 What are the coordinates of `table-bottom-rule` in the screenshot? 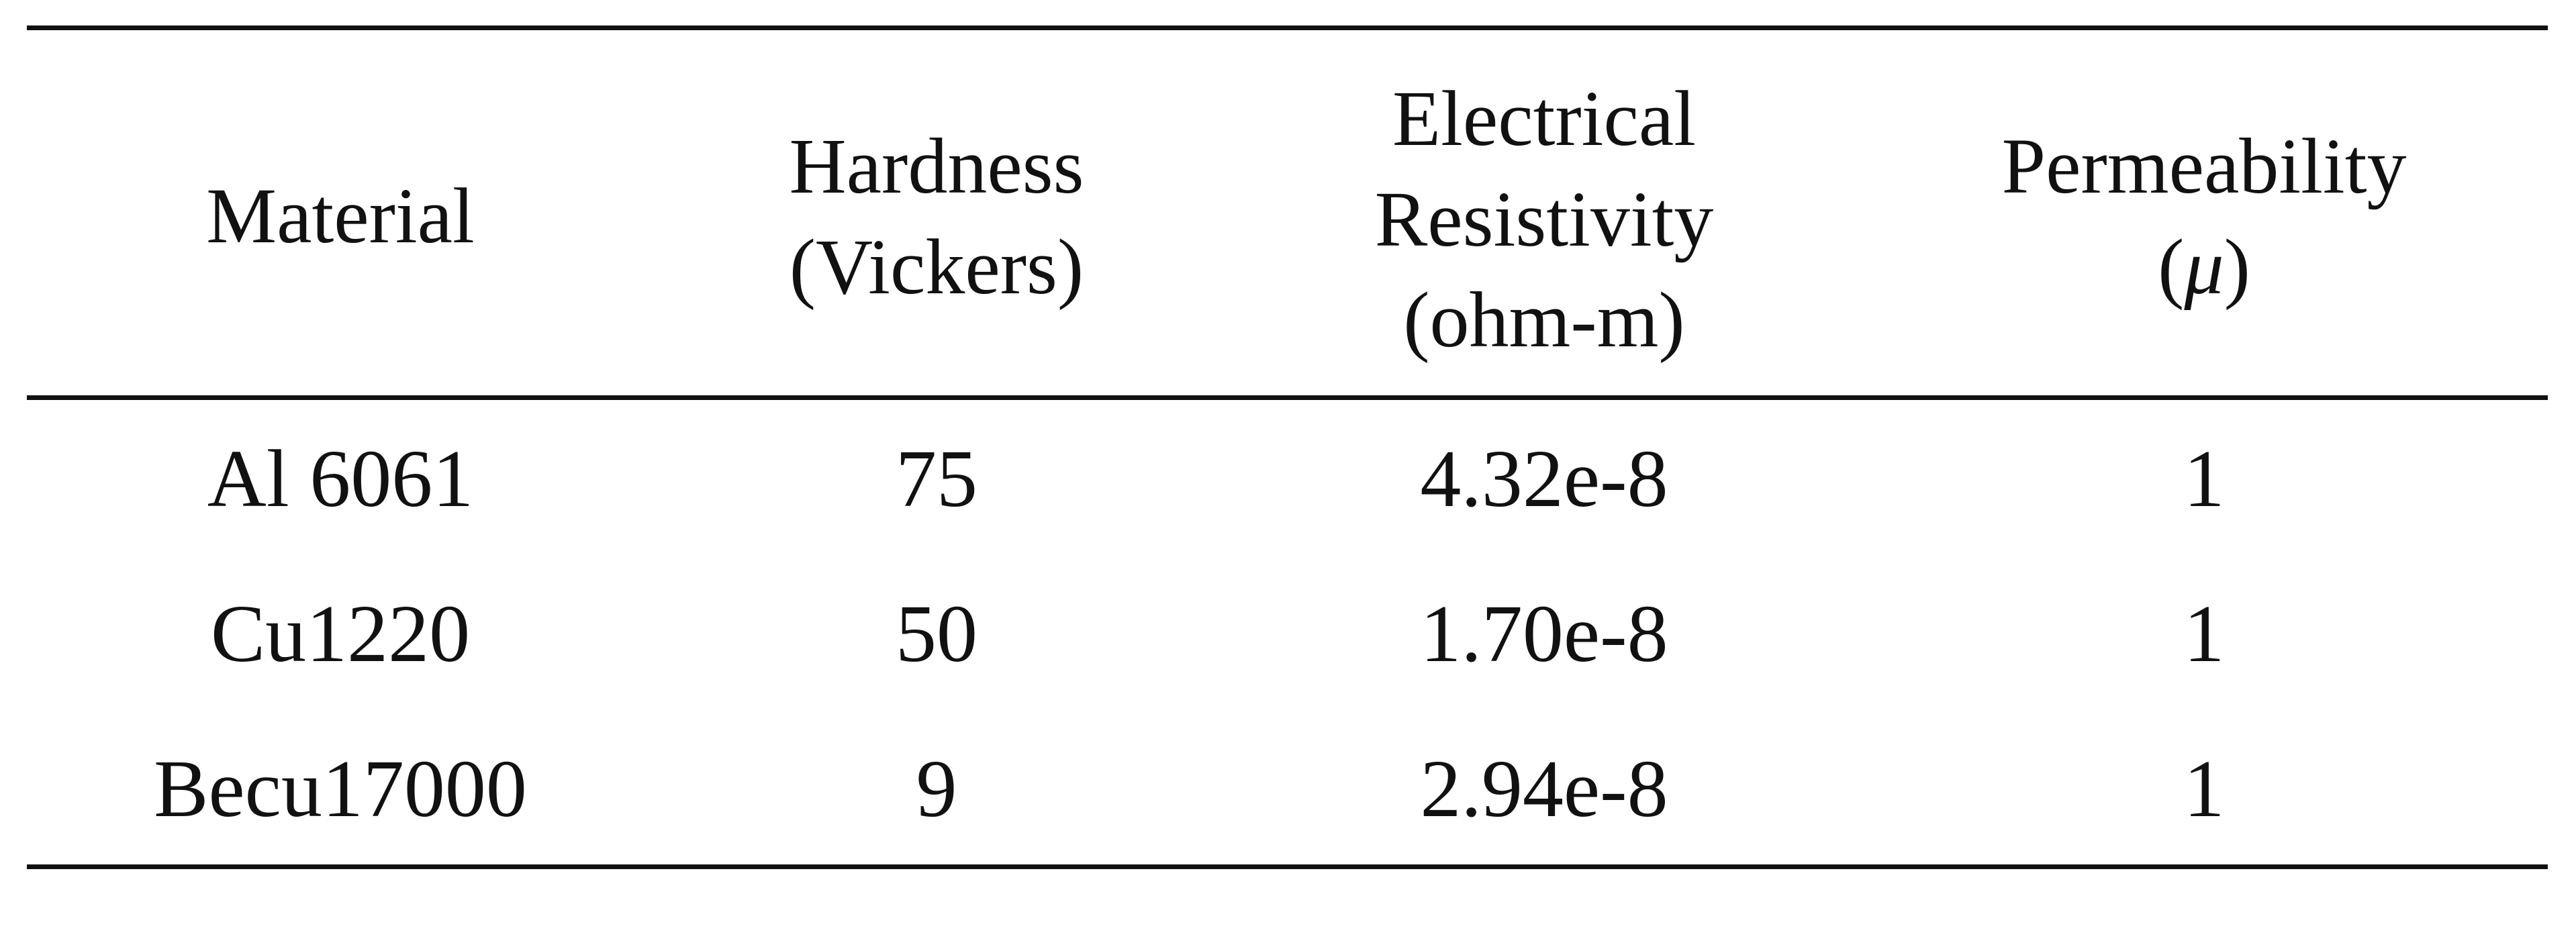 It's located at (1287, 866).